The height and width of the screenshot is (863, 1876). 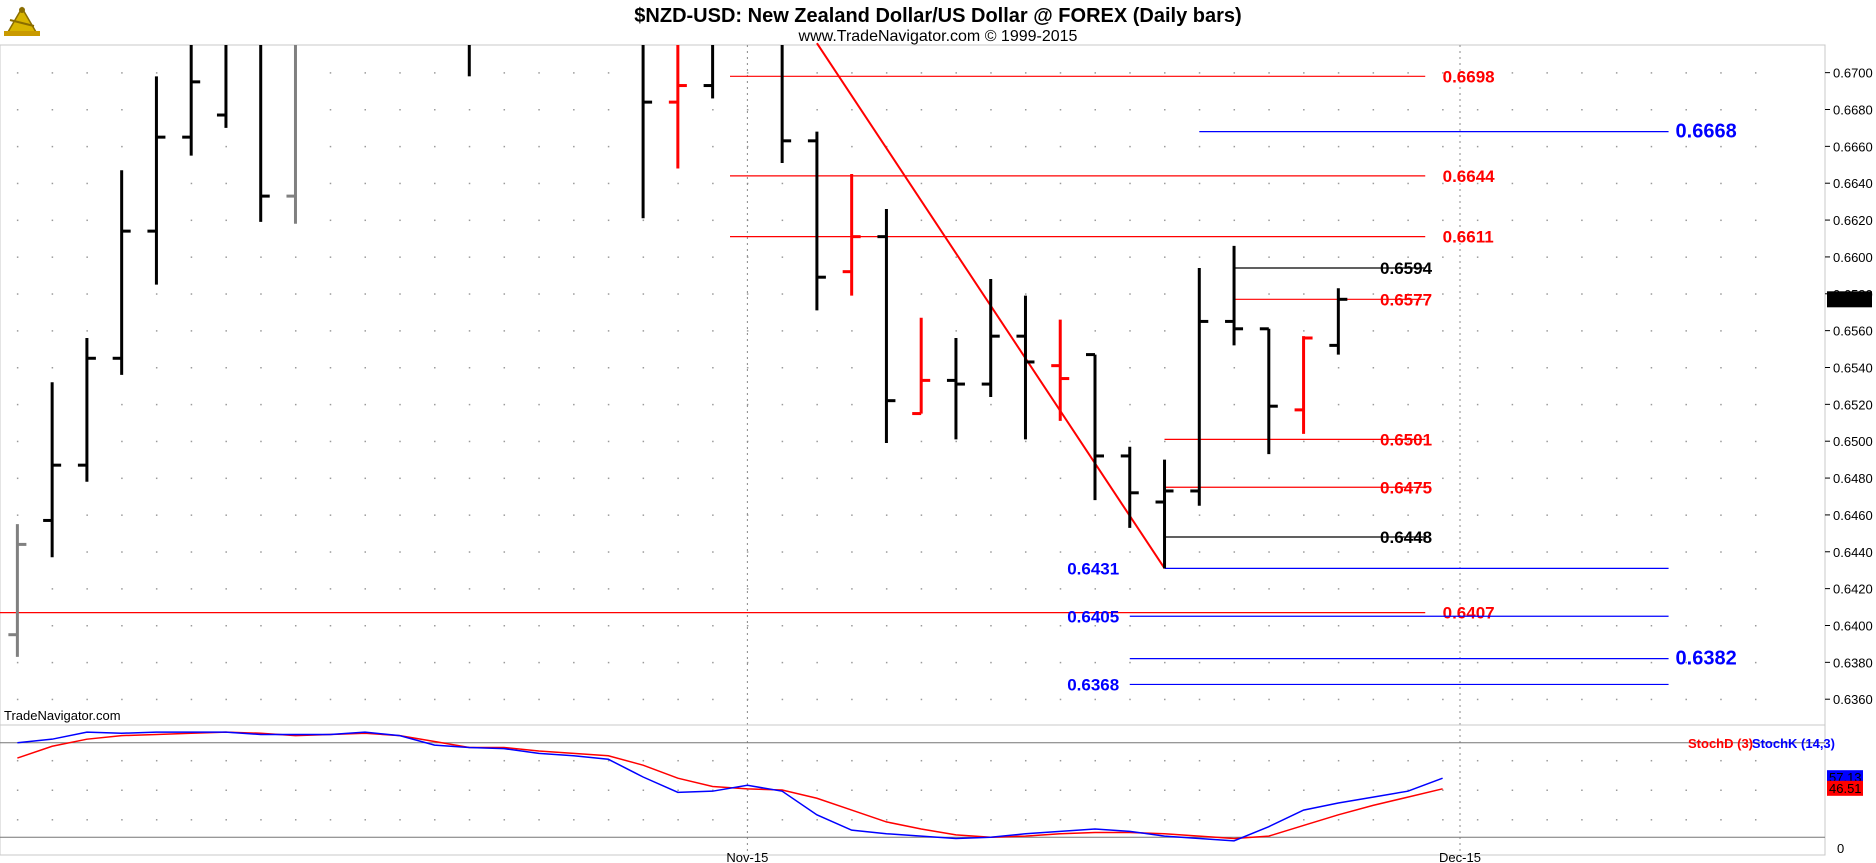 What do you see at coordinates (1469, 613) in the screenshot?
I see `level-label: 0.6407` at bounding box center [1469, 613].